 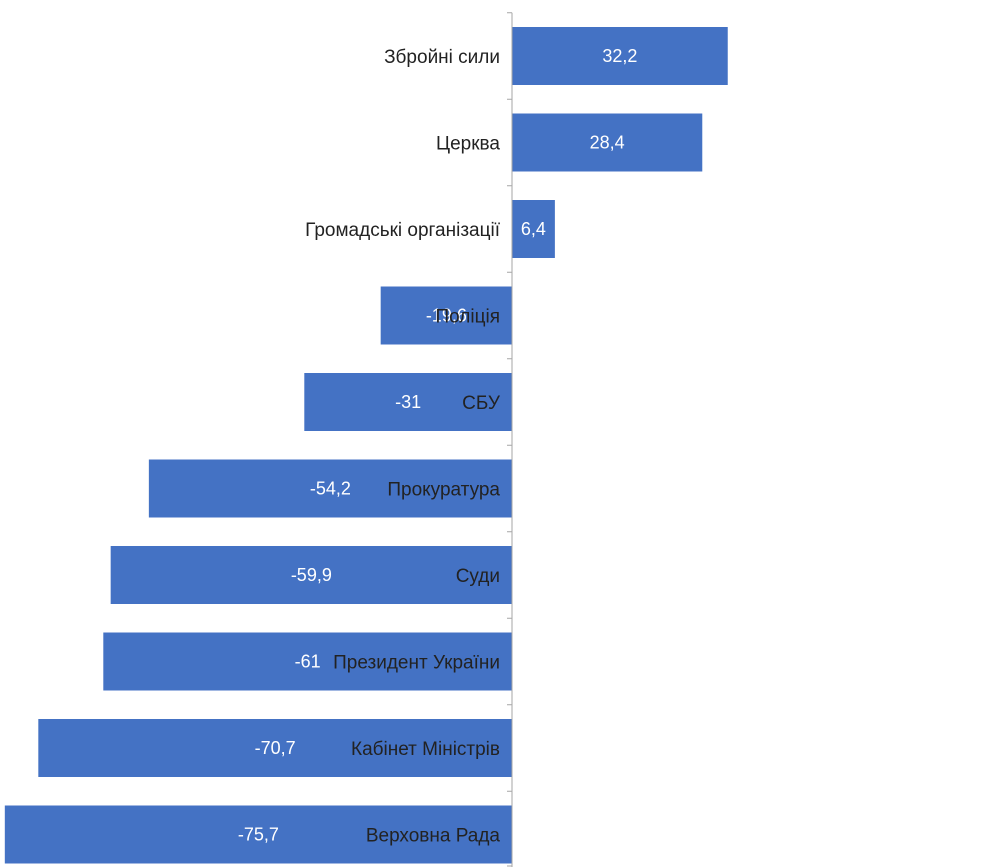 I want to click on category-label: Верховна Рада, so click(x=433, y=836).